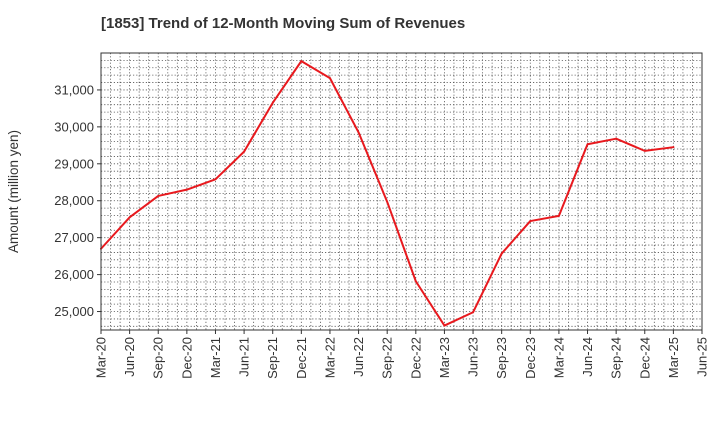 The height and width of the screenshot is (440, 720). What do you see at coordinates (74, 311) in the screenshot?
I see `y-tick-label: 25,000` at bounding box center [74, 311].